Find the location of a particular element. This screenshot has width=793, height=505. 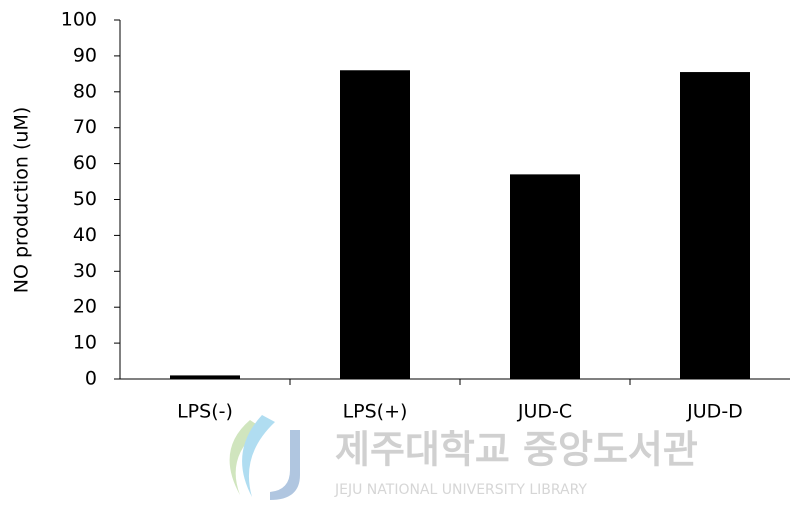

y-tick-label: 80 is located at coordinates (85, 91).